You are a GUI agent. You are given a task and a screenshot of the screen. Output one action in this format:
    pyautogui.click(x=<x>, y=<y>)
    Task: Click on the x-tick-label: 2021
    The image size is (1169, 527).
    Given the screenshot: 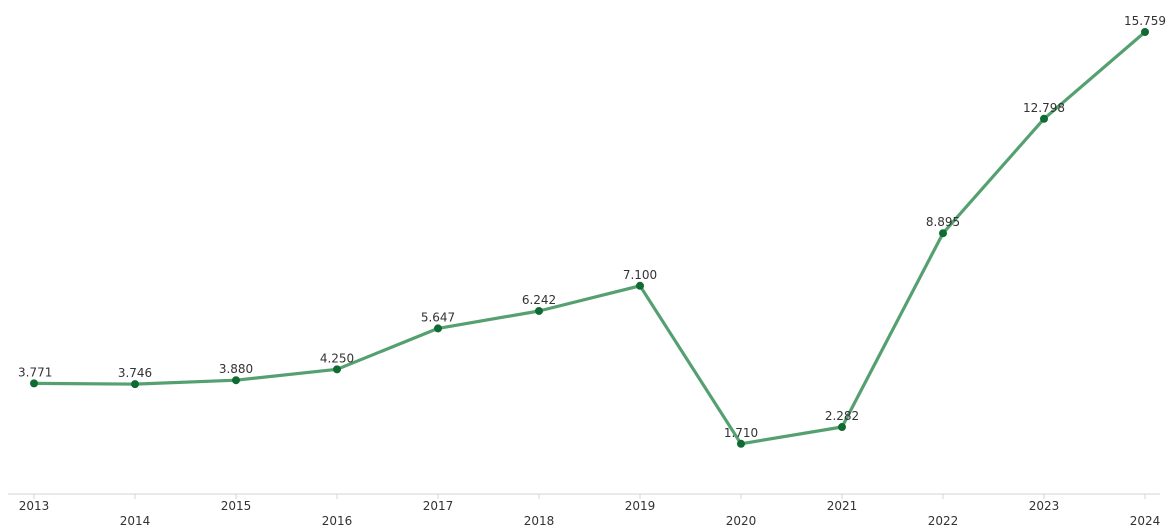 What is the action you would take?
    pyautogui.click(x=842, y=506)
    